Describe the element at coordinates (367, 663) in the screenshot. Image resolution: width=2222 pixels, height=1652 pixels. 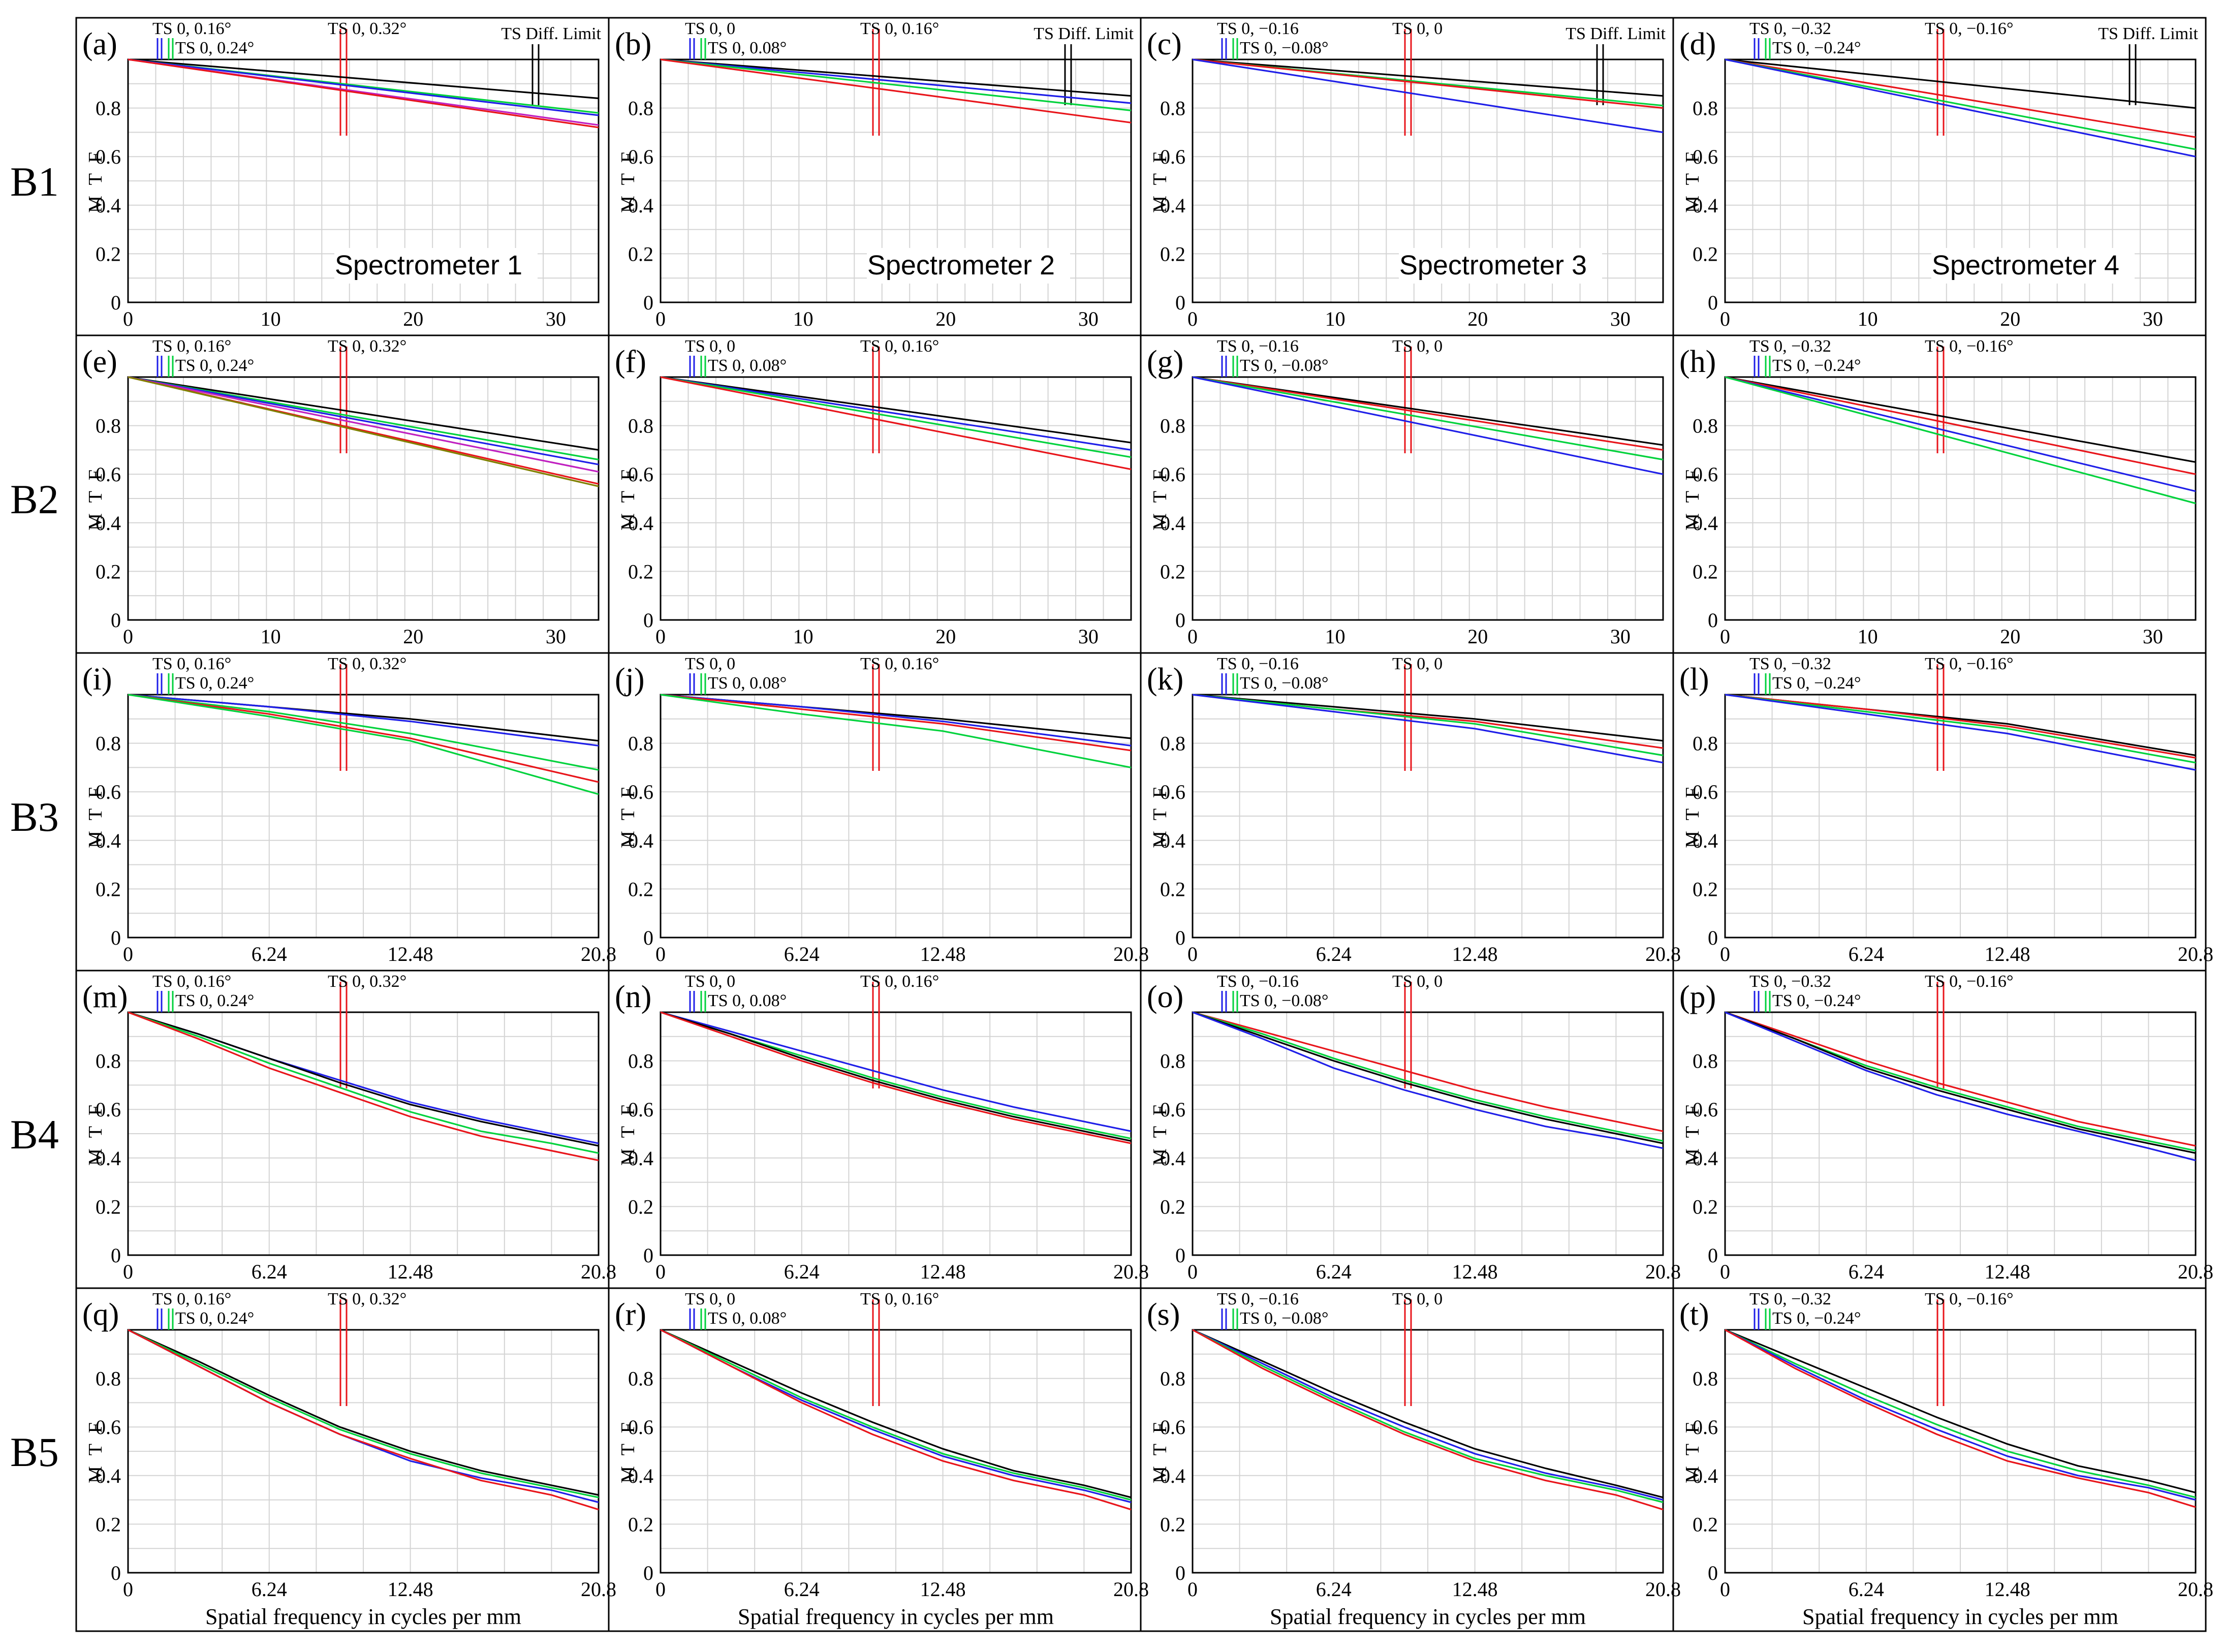
I see `field-annotation: TS 0, 0.32°` at that location.